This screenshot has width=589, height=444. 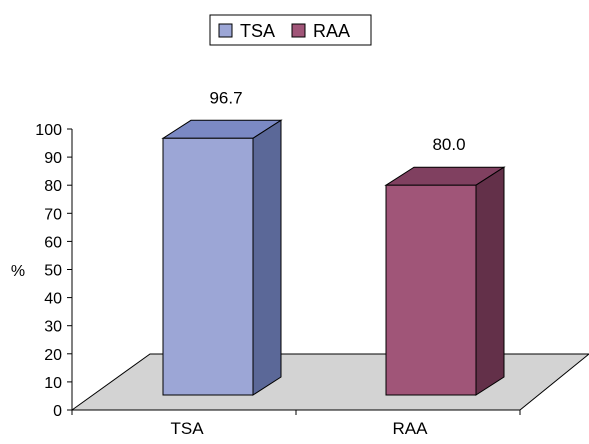 What do you see at coordinates (57, 411) in the screenshot?
I see `y-tick-label: 0` at bounding box center [57, 411].